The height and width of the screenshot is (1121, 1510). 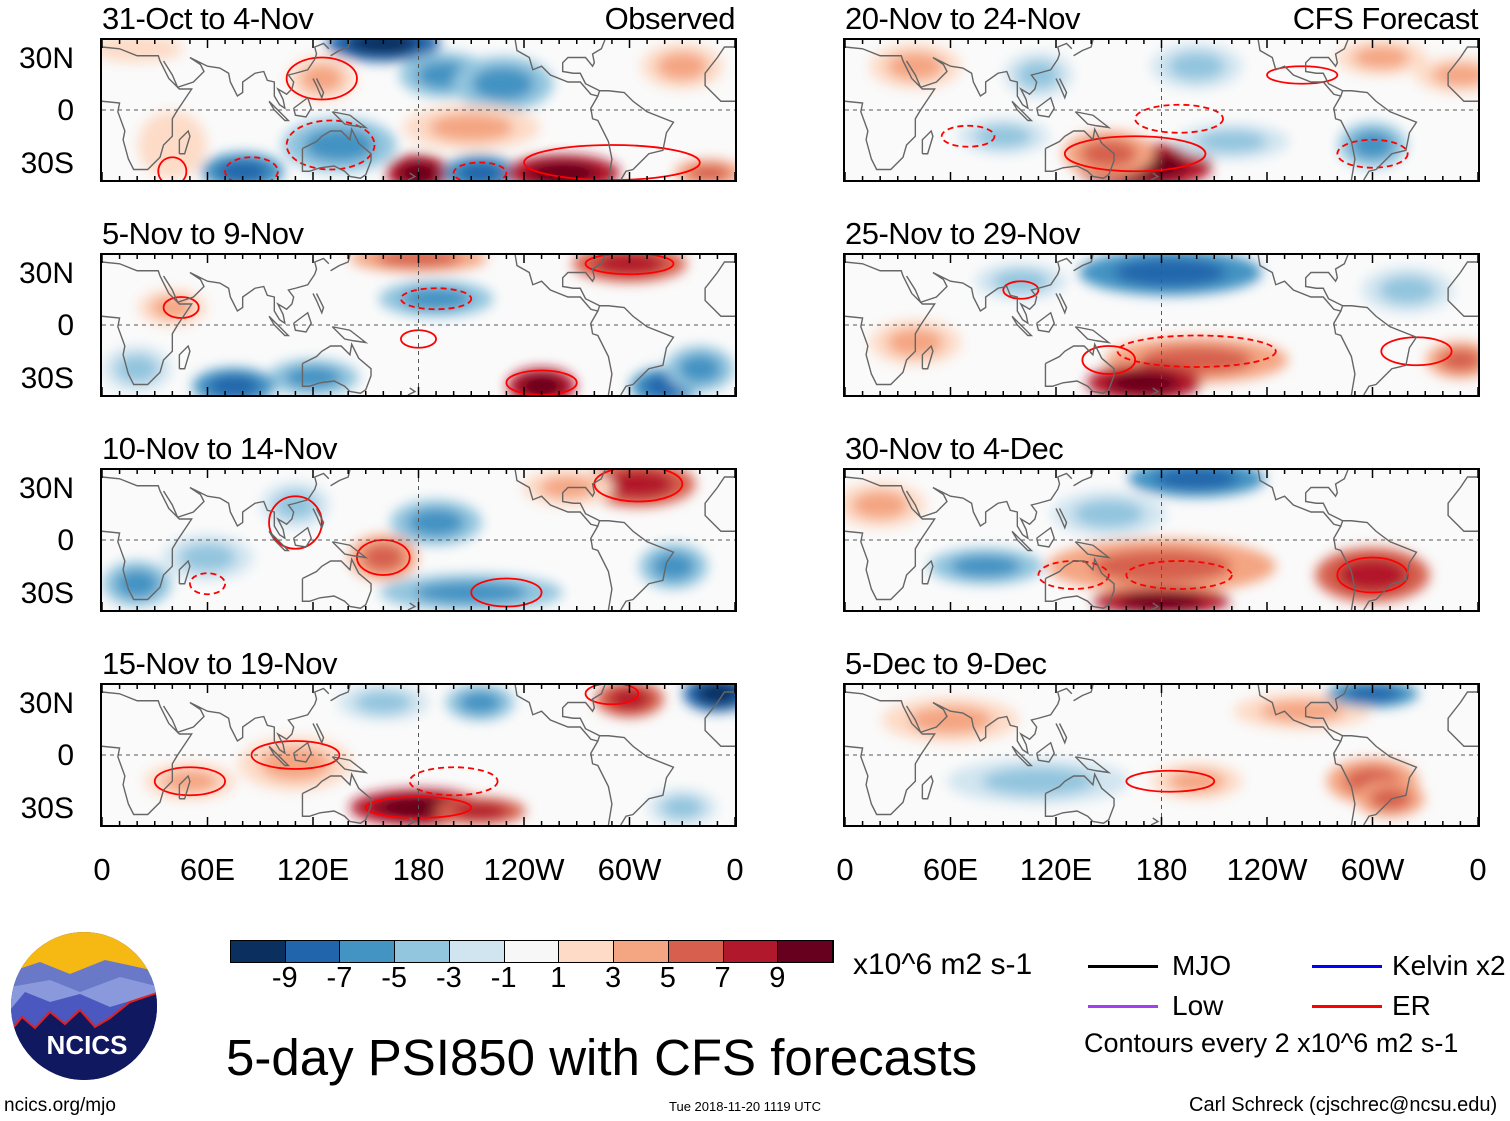 I want to click on panel-title: 25-Nov to 29-Nov, so click(x=962, y=233).